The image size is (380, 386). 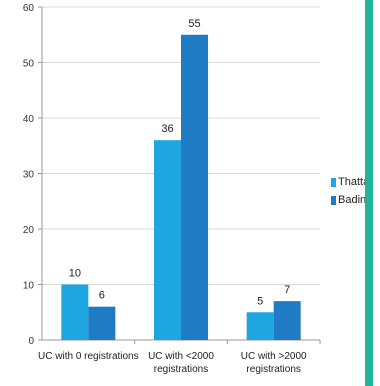 What do you see at coordinates (29, 64) in the screenshot?
I see `y-tick-label: 50` at bounding box center [29, 64].